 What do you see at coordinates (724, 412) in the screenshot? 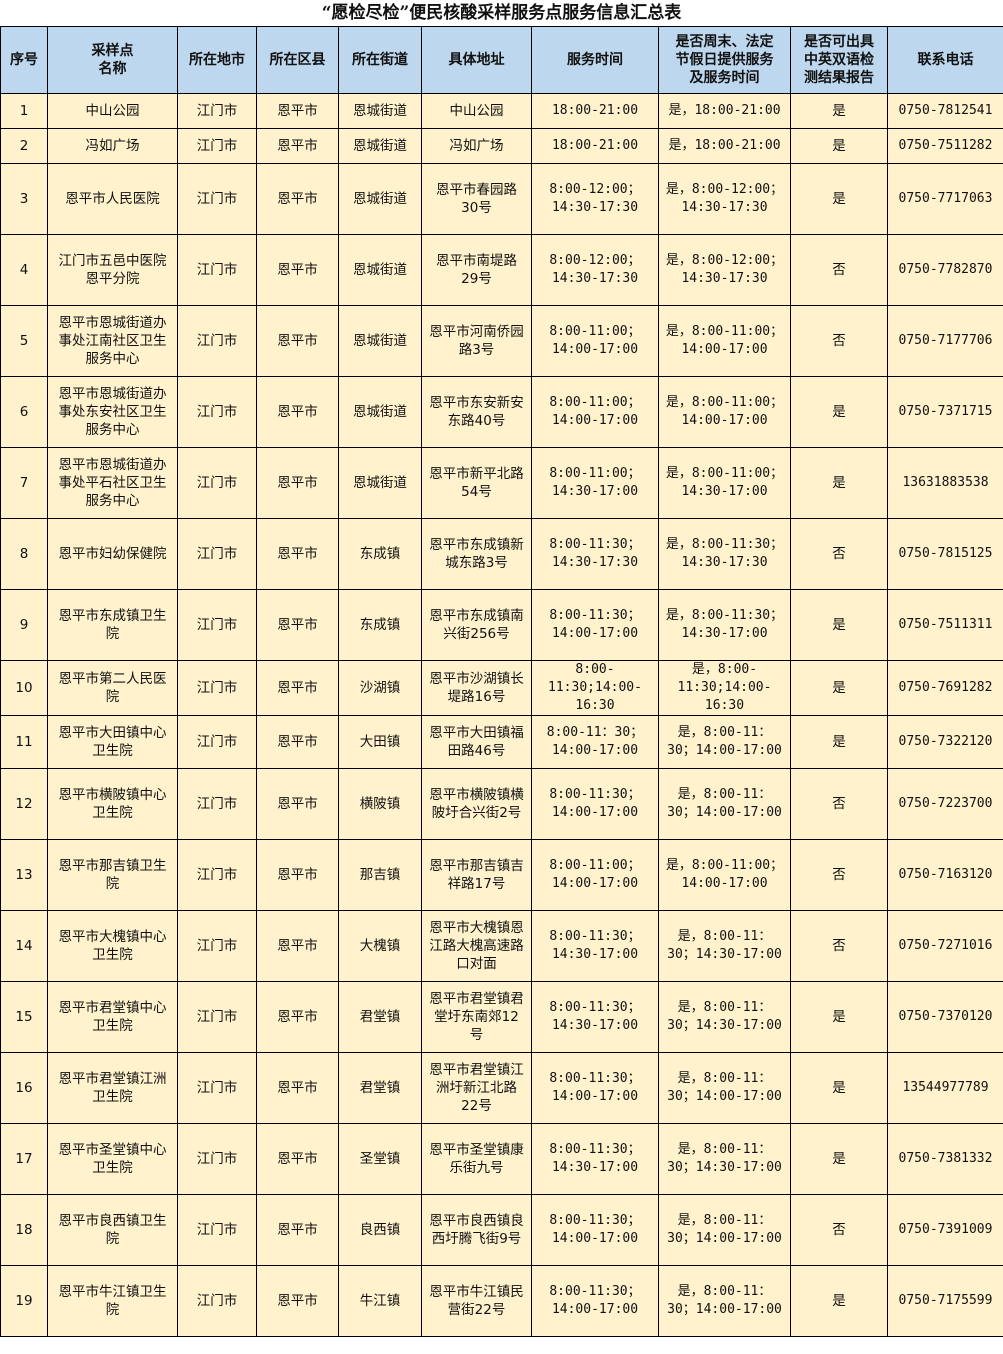
I see `cell-holiday-service: 是，8:00-11:00； 14:00-17:00` at bounding box center [724, 412].